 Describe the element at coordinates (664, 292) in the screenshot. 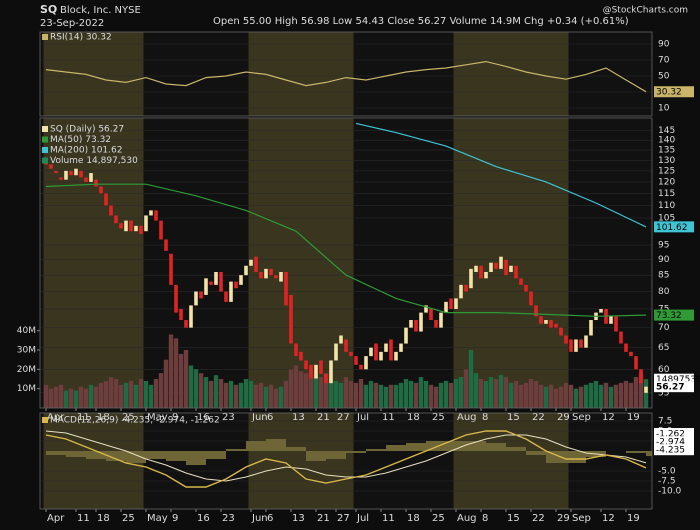

I see `y-tick-label: 80` at that location.